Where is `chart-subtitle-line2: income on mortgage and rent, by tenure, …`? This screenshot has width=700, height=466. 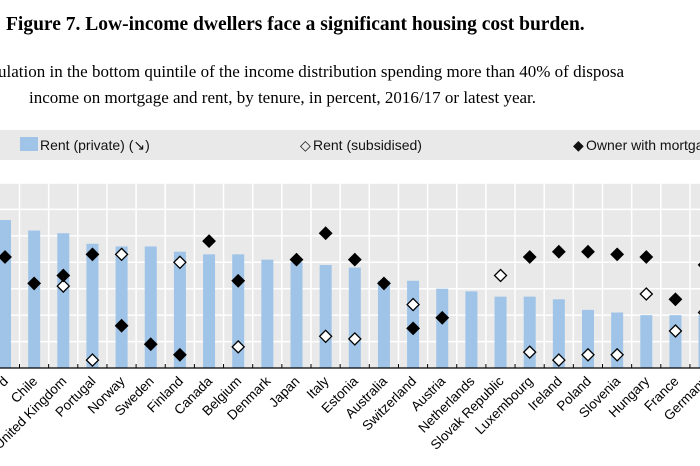 chart-subtitle-line2: income on mortgage and rent, by tenure, … is located at coordinates (283, 97).